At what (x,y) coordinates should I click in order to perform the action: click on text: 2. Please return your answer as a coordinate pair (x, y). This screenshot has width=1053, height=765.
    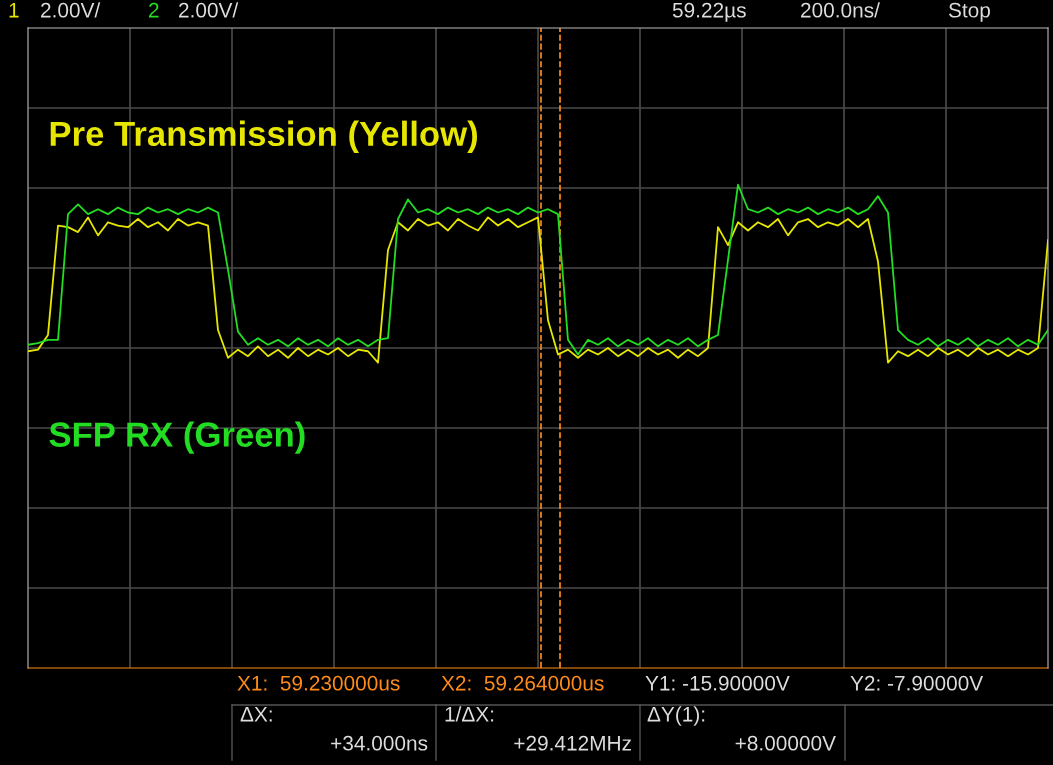
    Looking at the image, I should click on (154, 10).